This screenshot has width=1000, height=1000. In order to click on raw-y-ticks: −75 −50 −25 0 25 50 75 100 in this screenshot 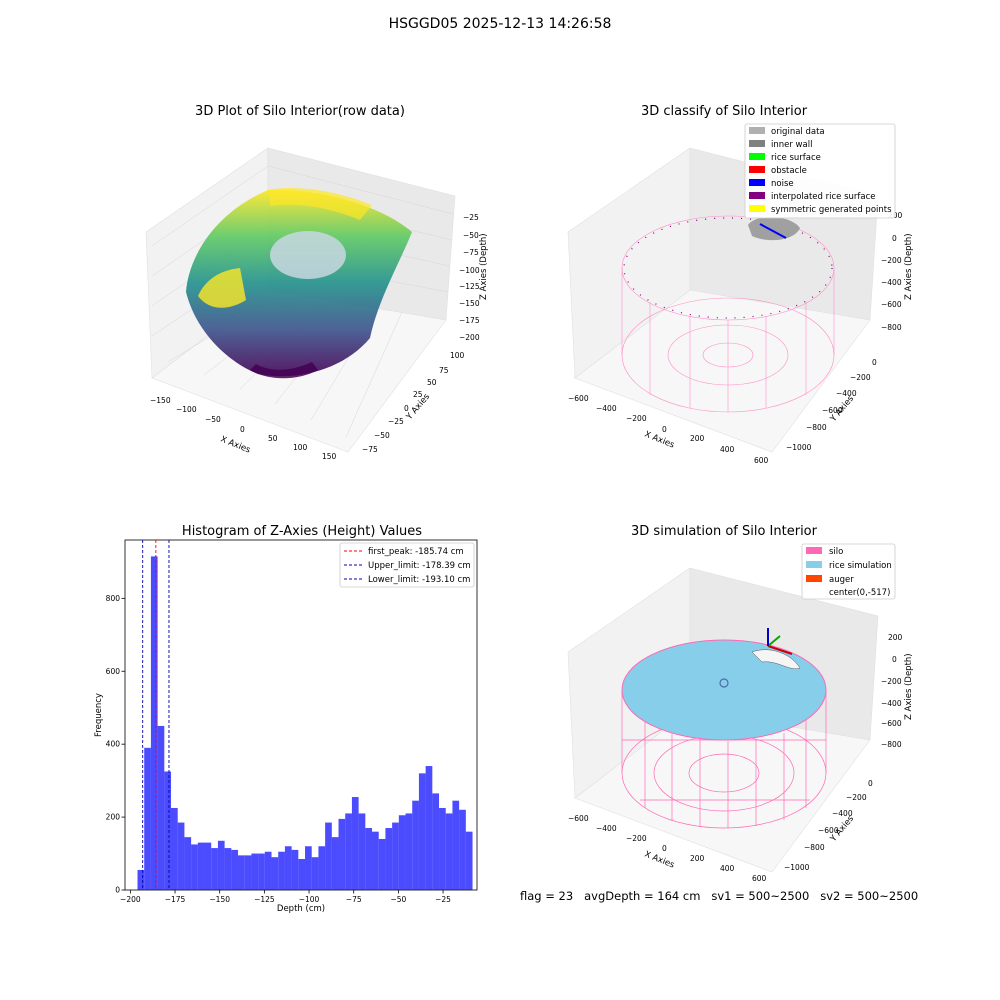, I will do `click(413, 402)`.